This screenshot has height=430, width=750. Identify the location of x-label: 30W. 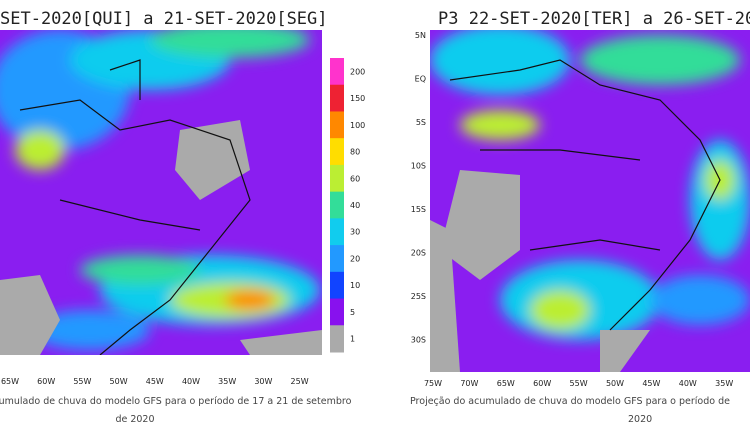
(263, 381).